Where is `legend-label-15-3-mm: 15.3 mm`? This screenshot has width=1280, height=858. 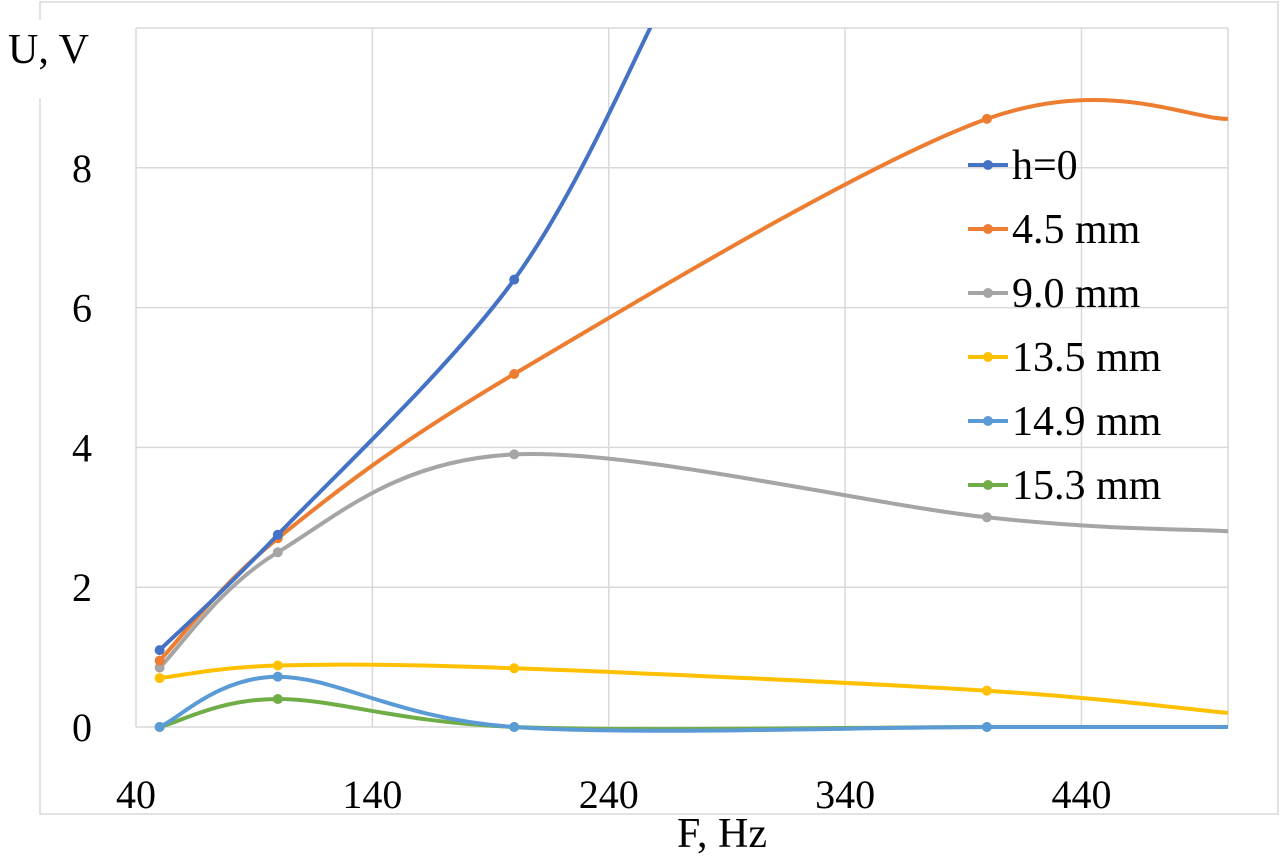
legend-label-15-3-mm: 15.3 mm is located at coordinates (1087, 486).